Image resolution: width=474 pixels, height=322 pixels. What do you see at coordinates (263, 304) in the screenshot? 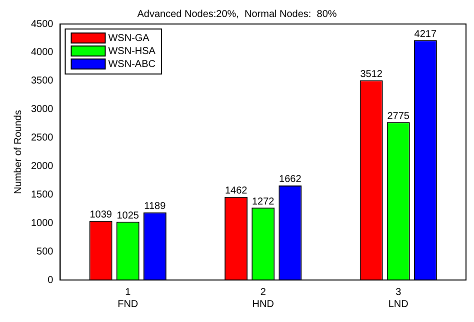
I see `text: HND` at bounding box center [263, 304].